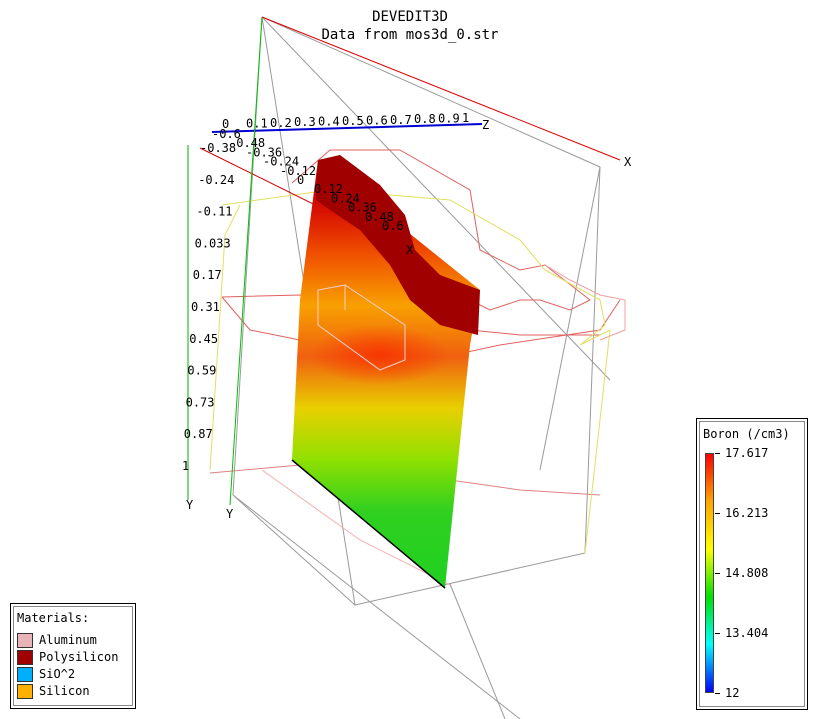 This screenshot has height=719, width=820. What do you see at coordinates (747, 513) in the screenshot?
I see `colorbar-tick-label: 16.213` at bounding box center [747, 513].